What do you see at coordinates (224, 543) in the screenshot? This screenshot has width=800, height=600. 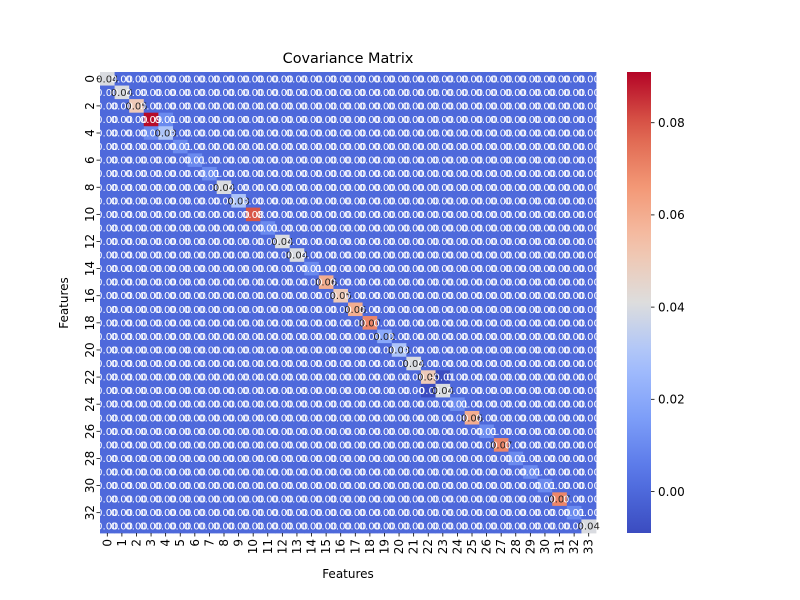 I see `x-tick-label: 8` at bounding box center [224, 543].